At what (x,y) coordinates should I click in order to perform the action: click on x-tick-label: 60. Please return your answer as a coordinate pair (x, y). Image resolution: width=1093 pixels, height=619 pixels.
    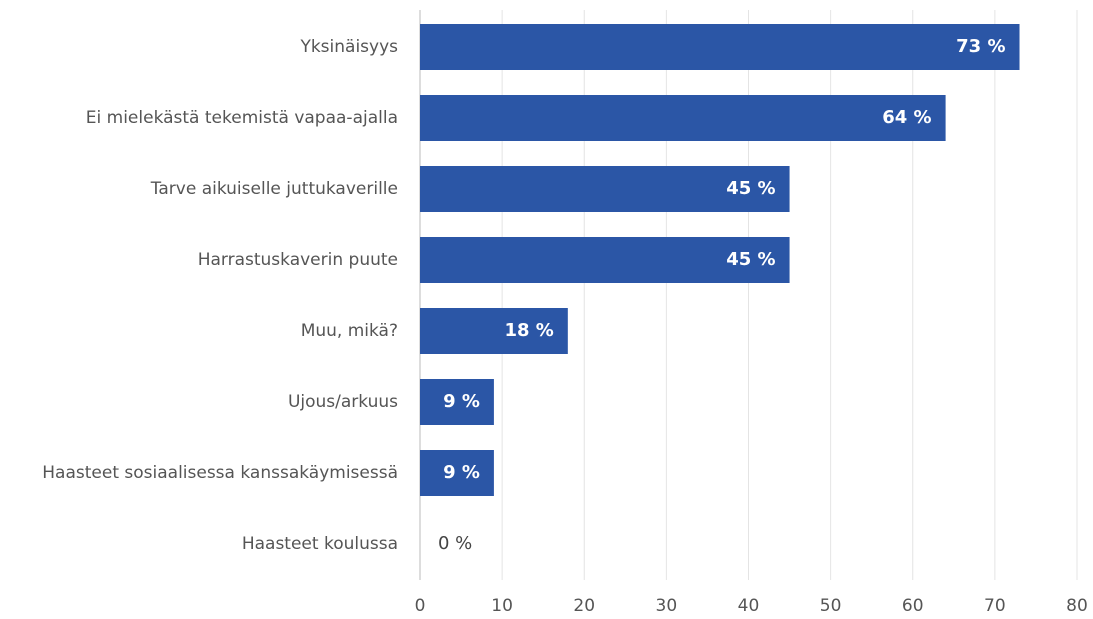
    Looking at the image, I should click on (913, 606).